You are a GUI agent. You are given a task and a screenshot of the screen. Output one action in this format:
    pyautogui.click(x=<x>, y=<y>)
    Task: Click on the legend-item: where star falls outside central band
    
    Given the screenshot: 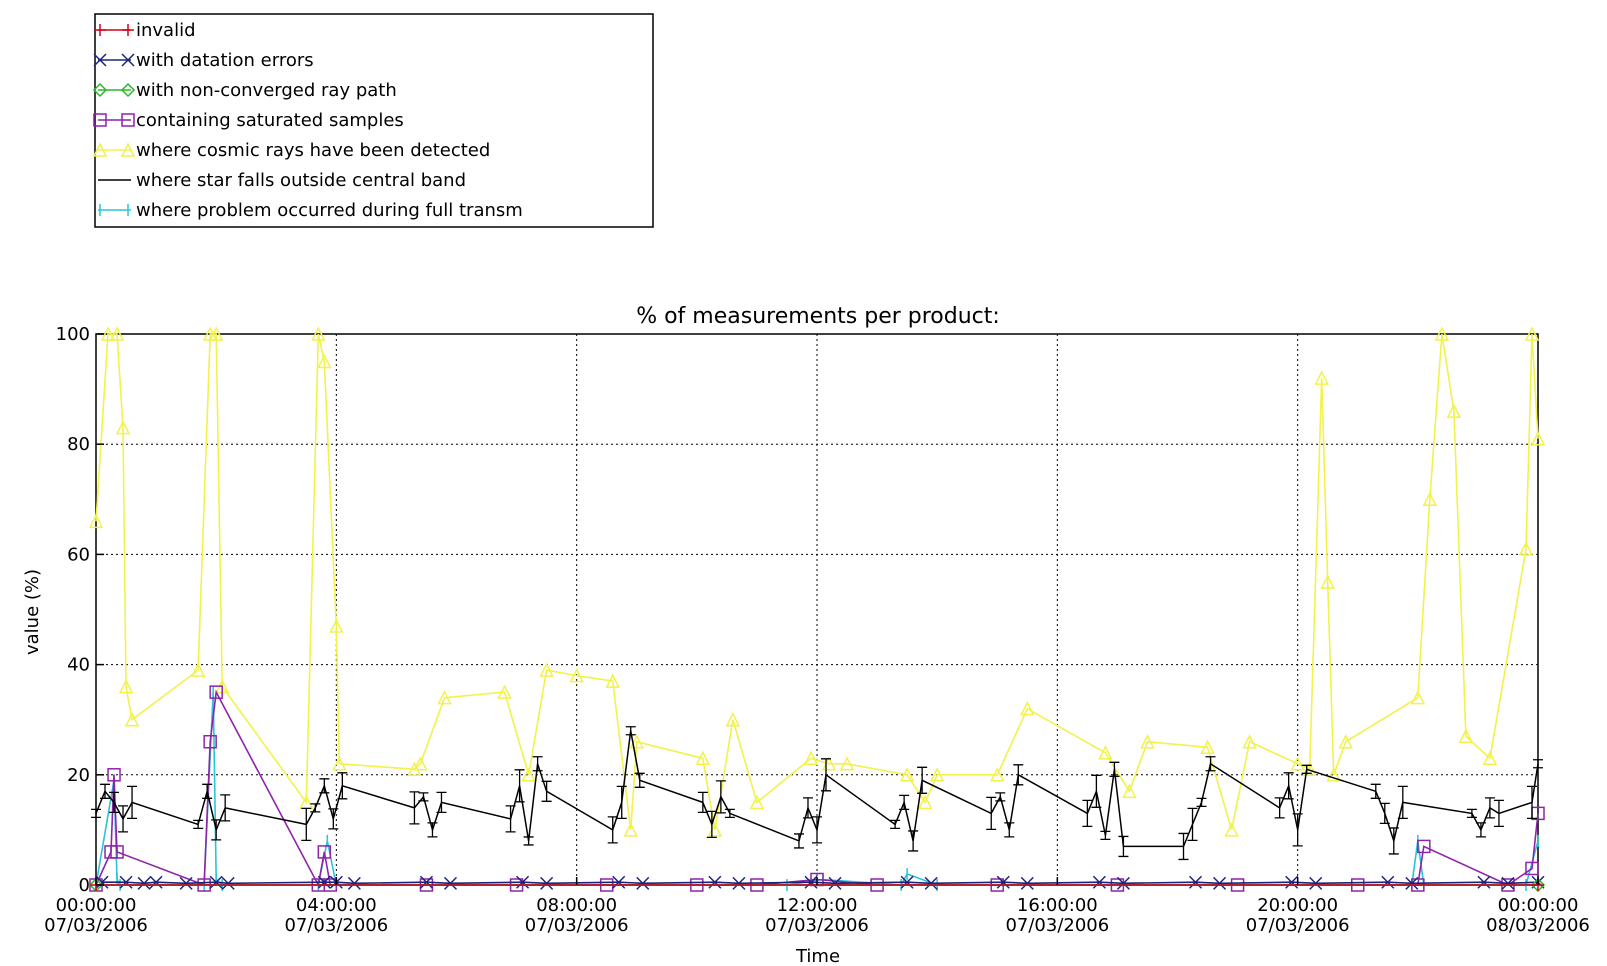 What is the action you would take?
    pyautogui.click(x=282, y=180)
    